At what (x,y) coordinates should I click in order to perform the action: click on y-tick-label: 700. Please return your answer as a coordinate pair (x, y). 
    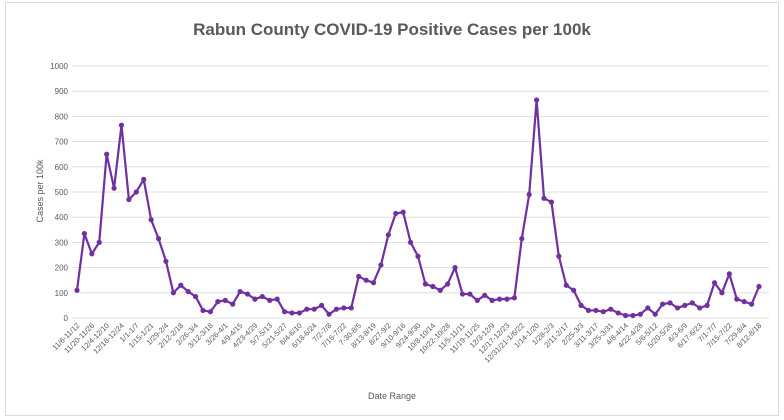
    Looking at the image, I should click on (62, 142).